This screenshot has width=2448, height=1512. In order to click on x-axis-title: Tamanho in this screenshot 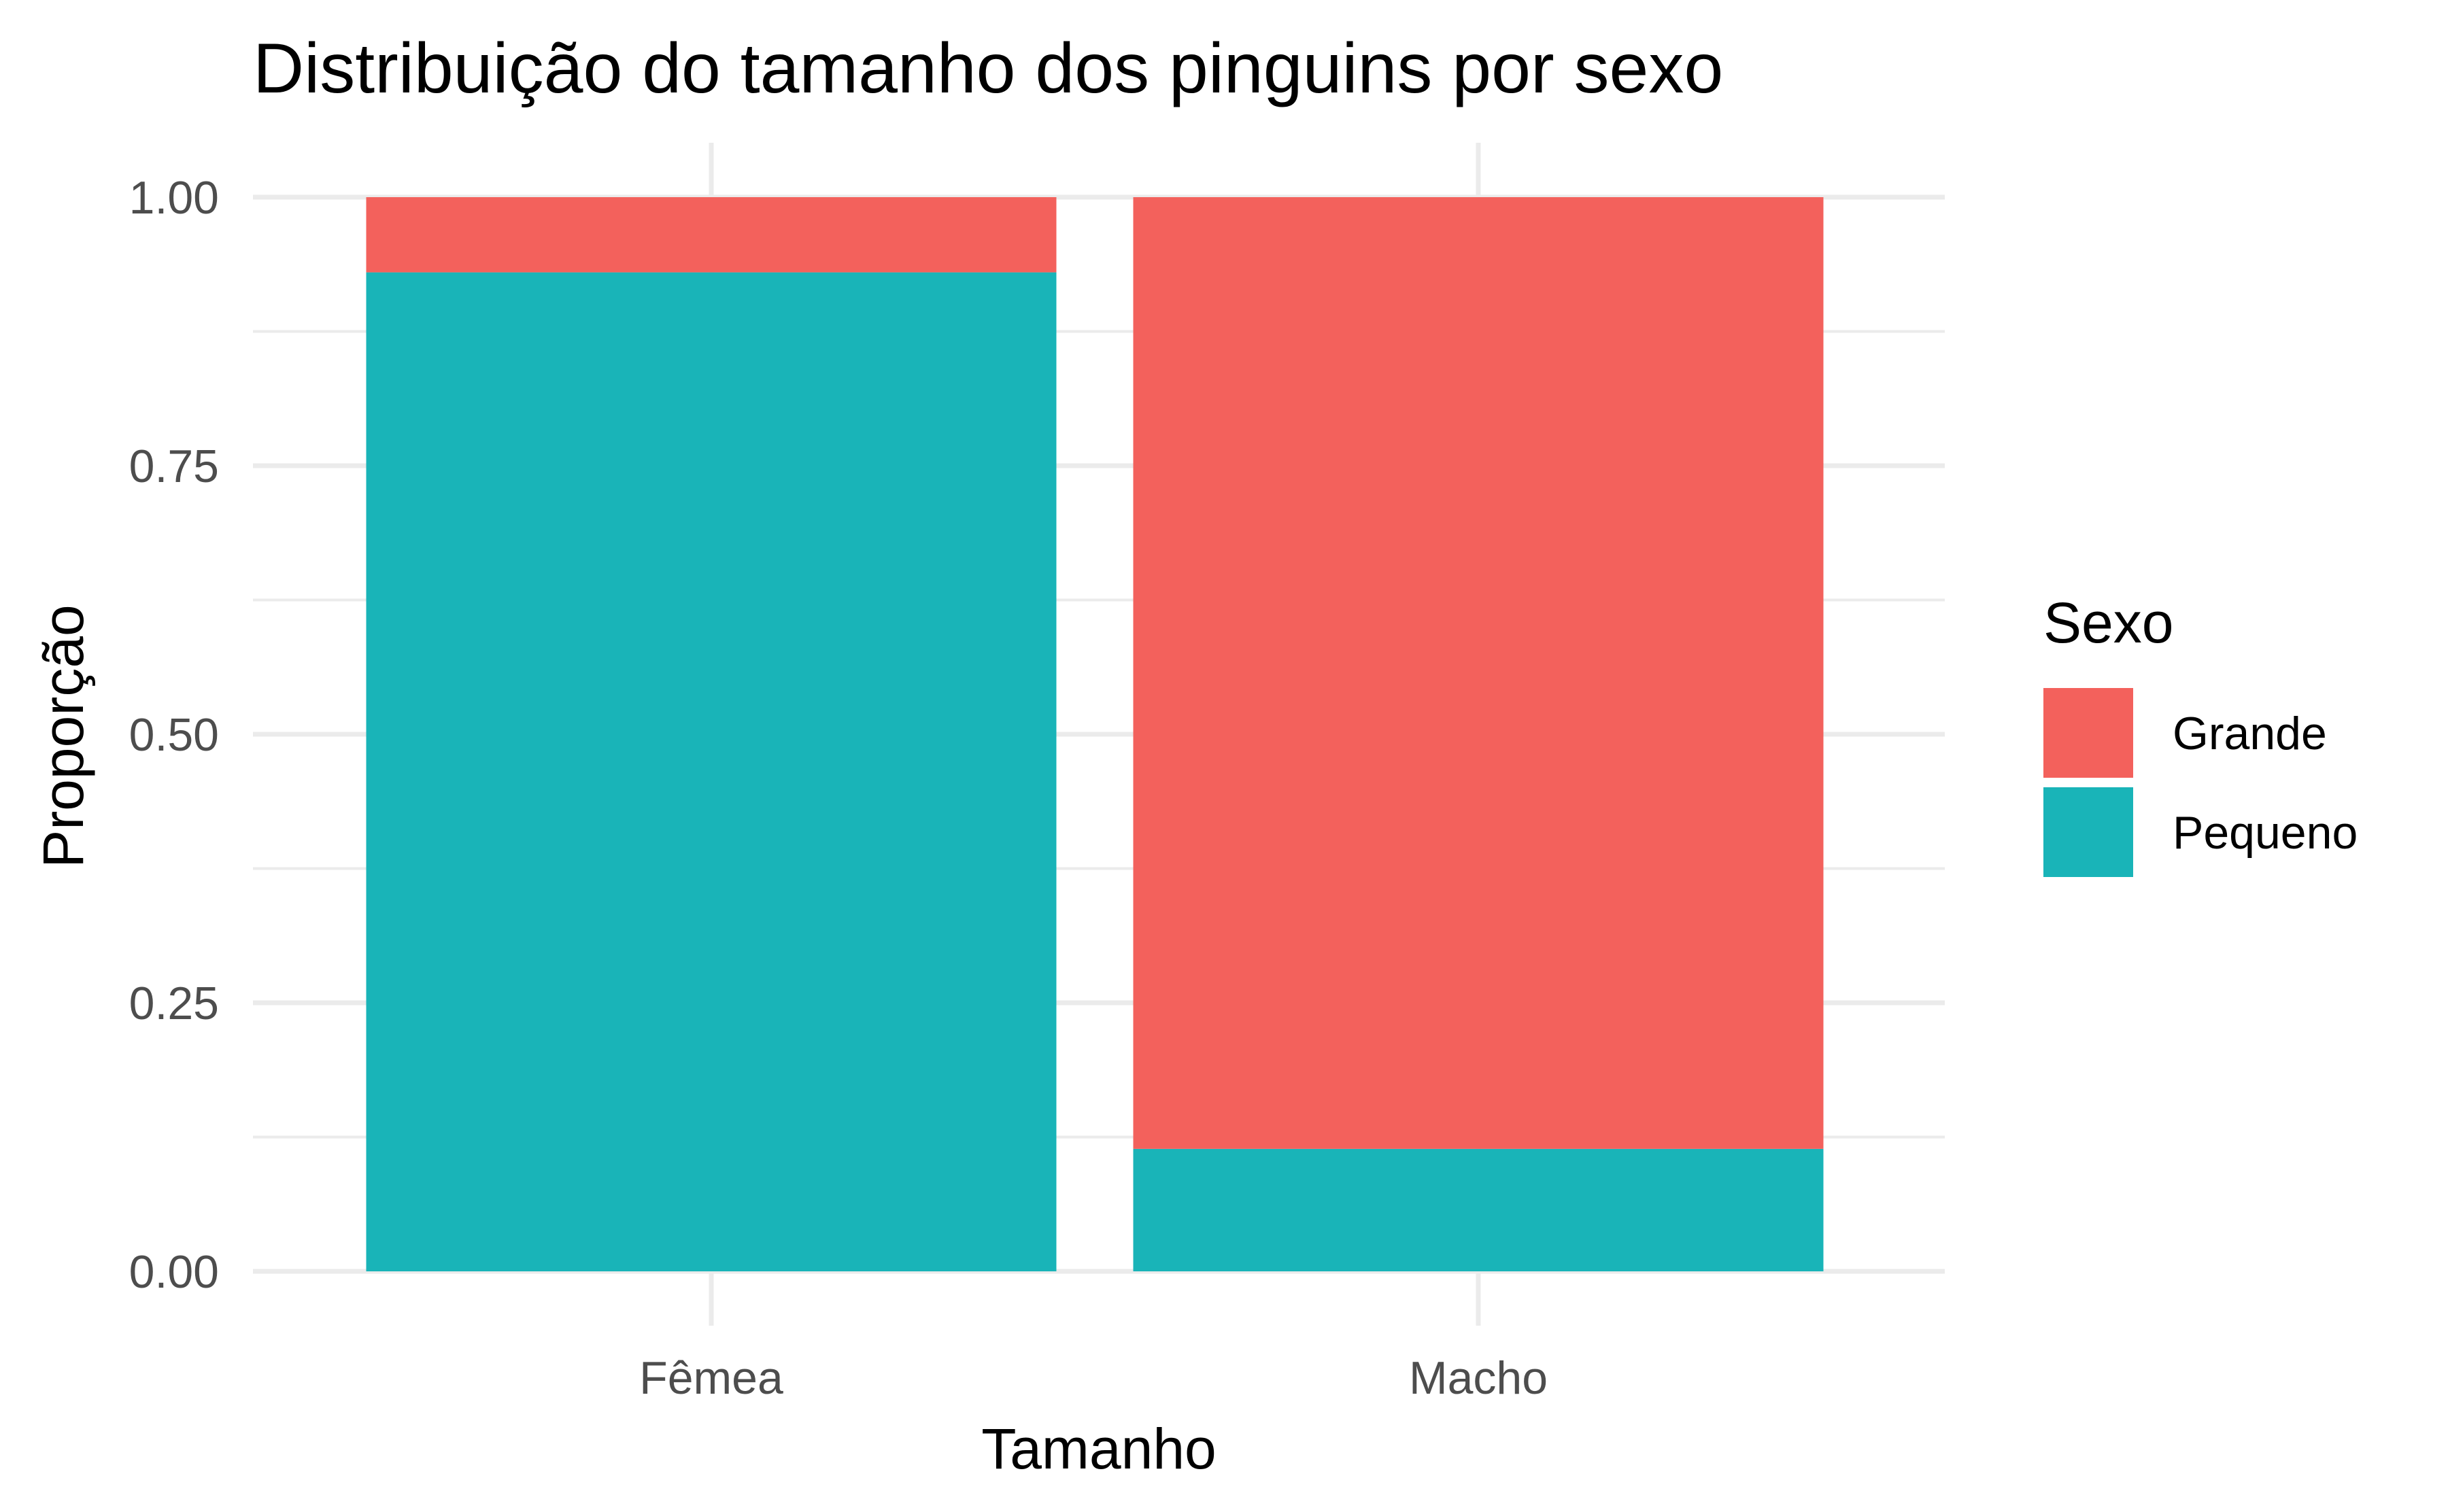, I will do `click(1099, 1449)`.